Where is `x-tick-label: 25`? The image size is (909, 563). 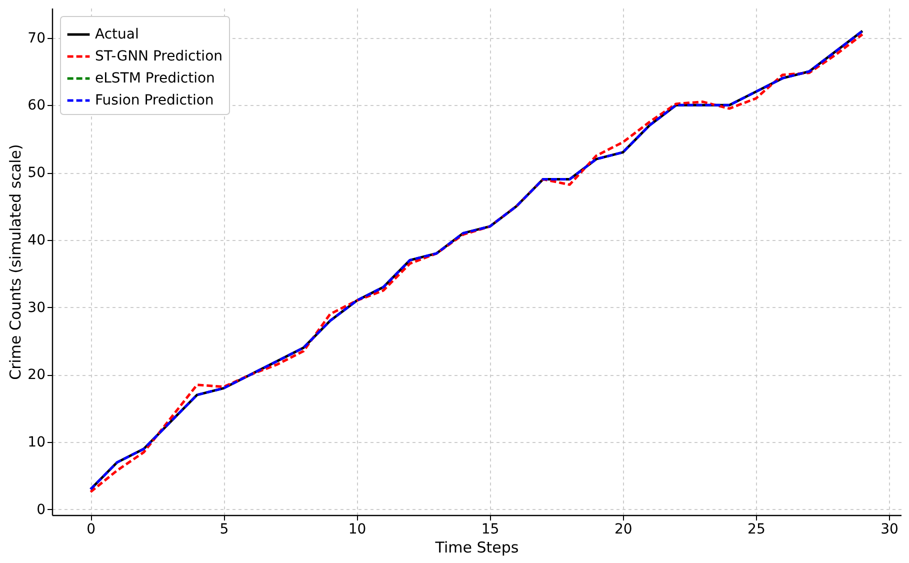
x-tick-label: 25 is located at coordinates (757, 530).